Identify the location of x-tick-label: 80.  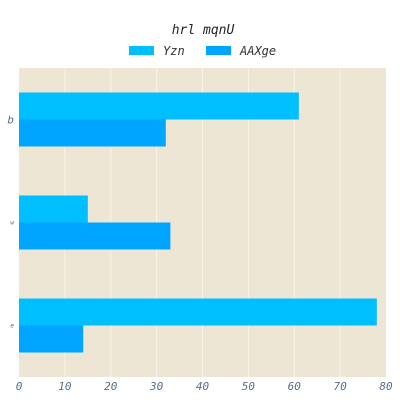
(386, 386).